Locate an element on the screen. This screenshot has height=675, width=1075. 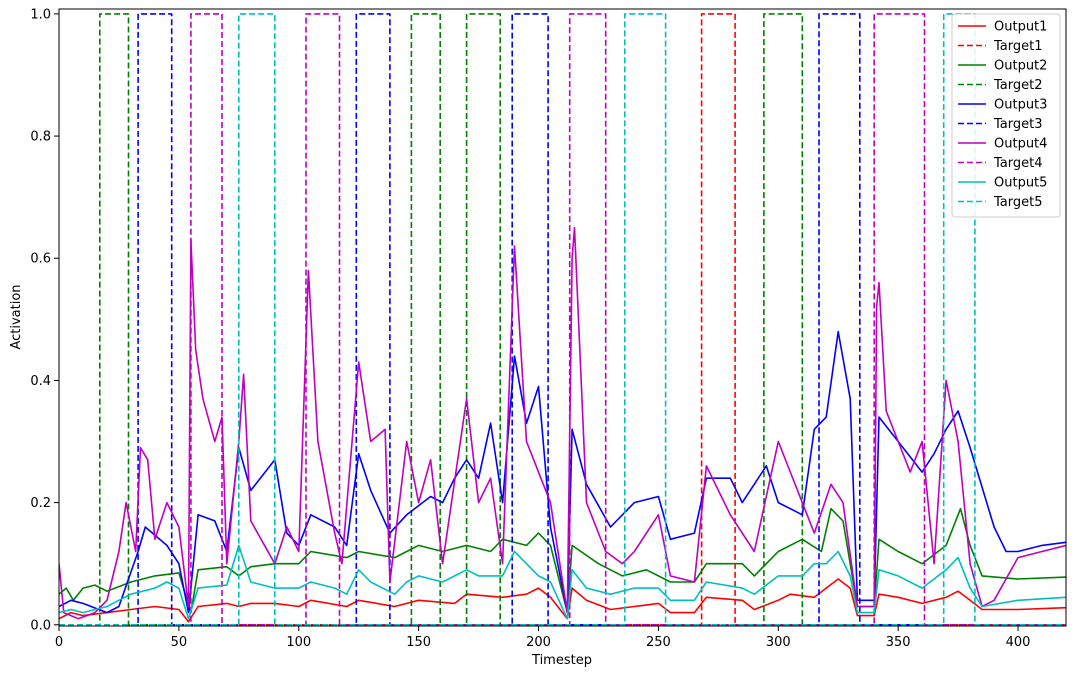
x-tick-label: 250 is located at coordinates (658, 642).